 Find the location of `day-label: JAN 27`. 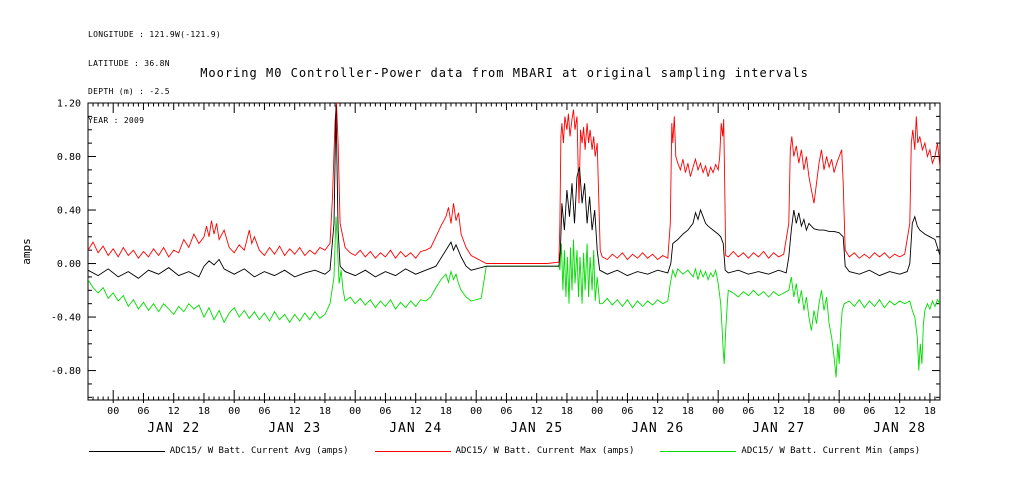

day-label: JAN 27 is located at coordinates (778, 428).